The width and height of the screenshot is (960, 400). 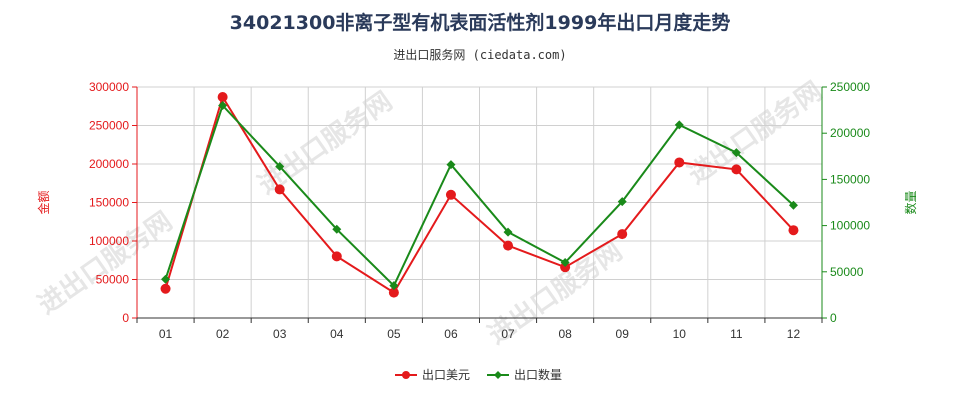 What do you see at coordinates (337, 334) in the screenshot?
I see `x-tick-label: 04` at bounding box center [337, 334].